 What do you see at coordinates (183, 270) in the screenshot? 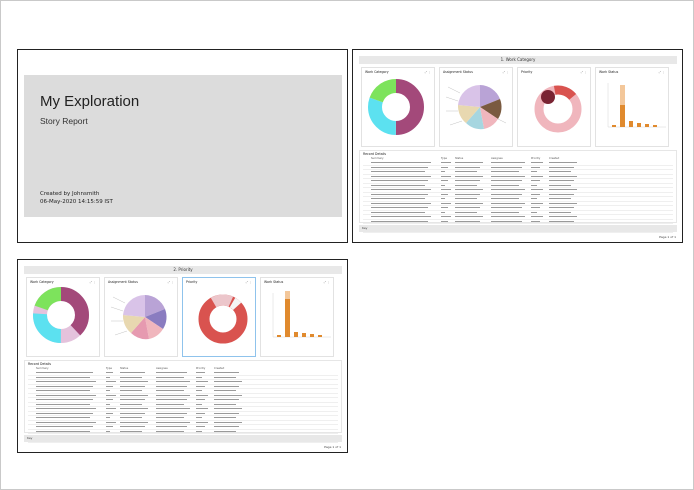
I see `slide-header: 2. Priority` at bounding box center [183, 270].